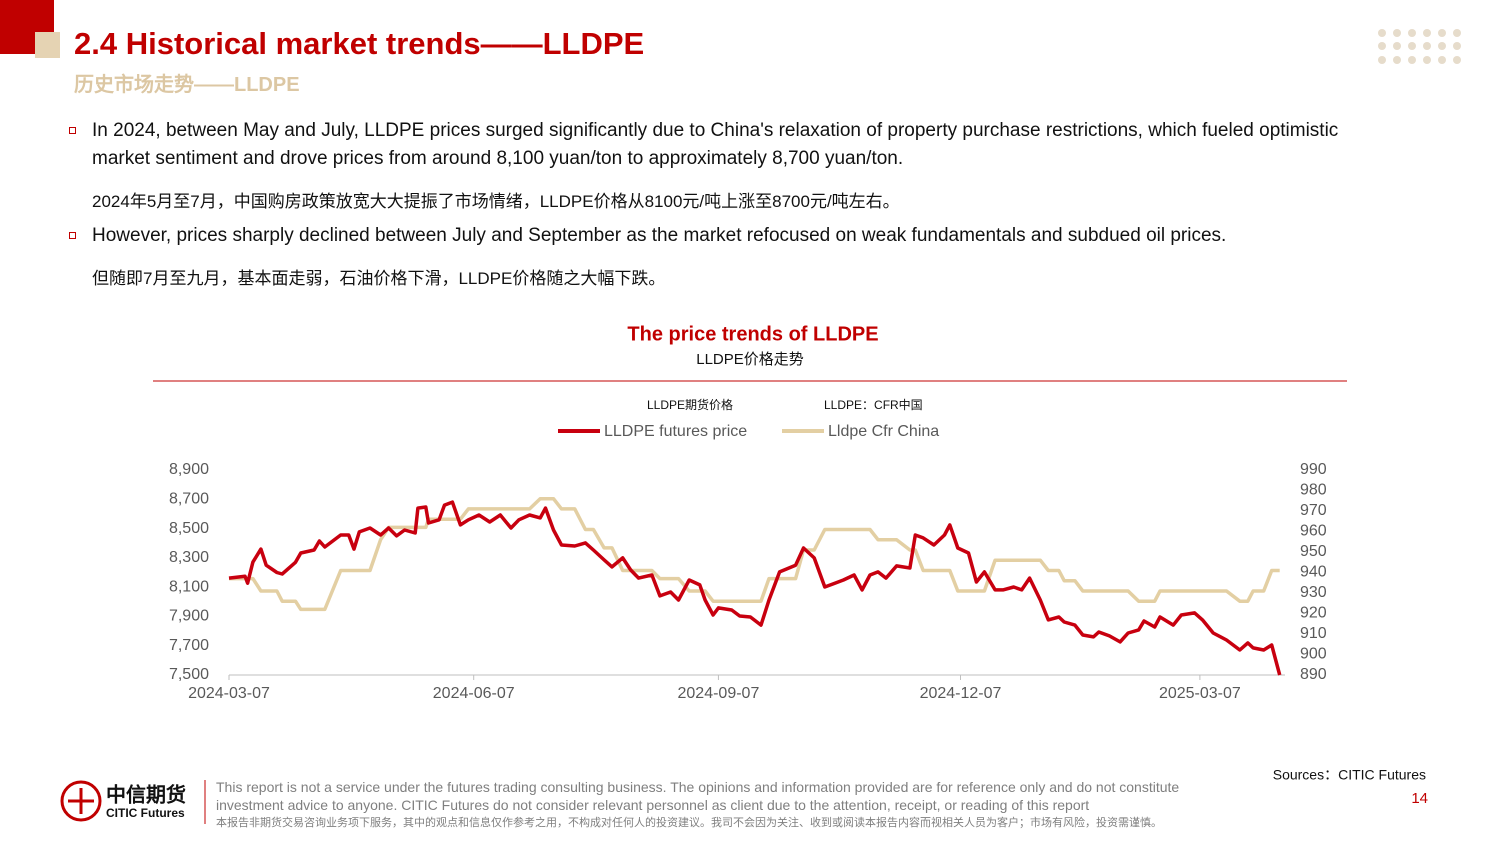 The width and height of the screenshot is (1500, 844). What do you see at coordinates (1419, 798) in the screenshot?
I see `page-number: 14` at bounding box center [1419, 798].